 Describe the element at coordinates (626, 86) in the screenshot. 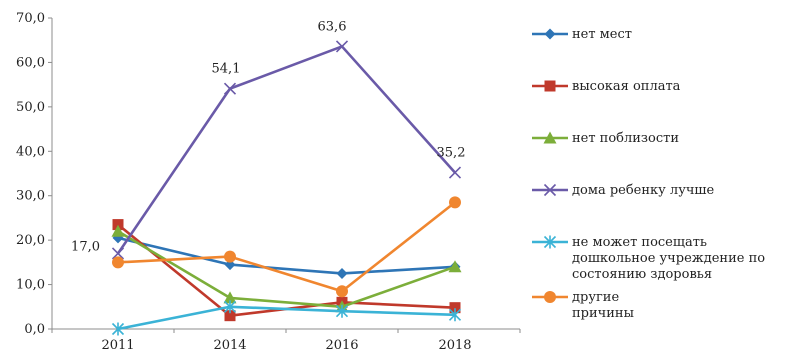

I see `legend-label: высокая оплата` at that location.